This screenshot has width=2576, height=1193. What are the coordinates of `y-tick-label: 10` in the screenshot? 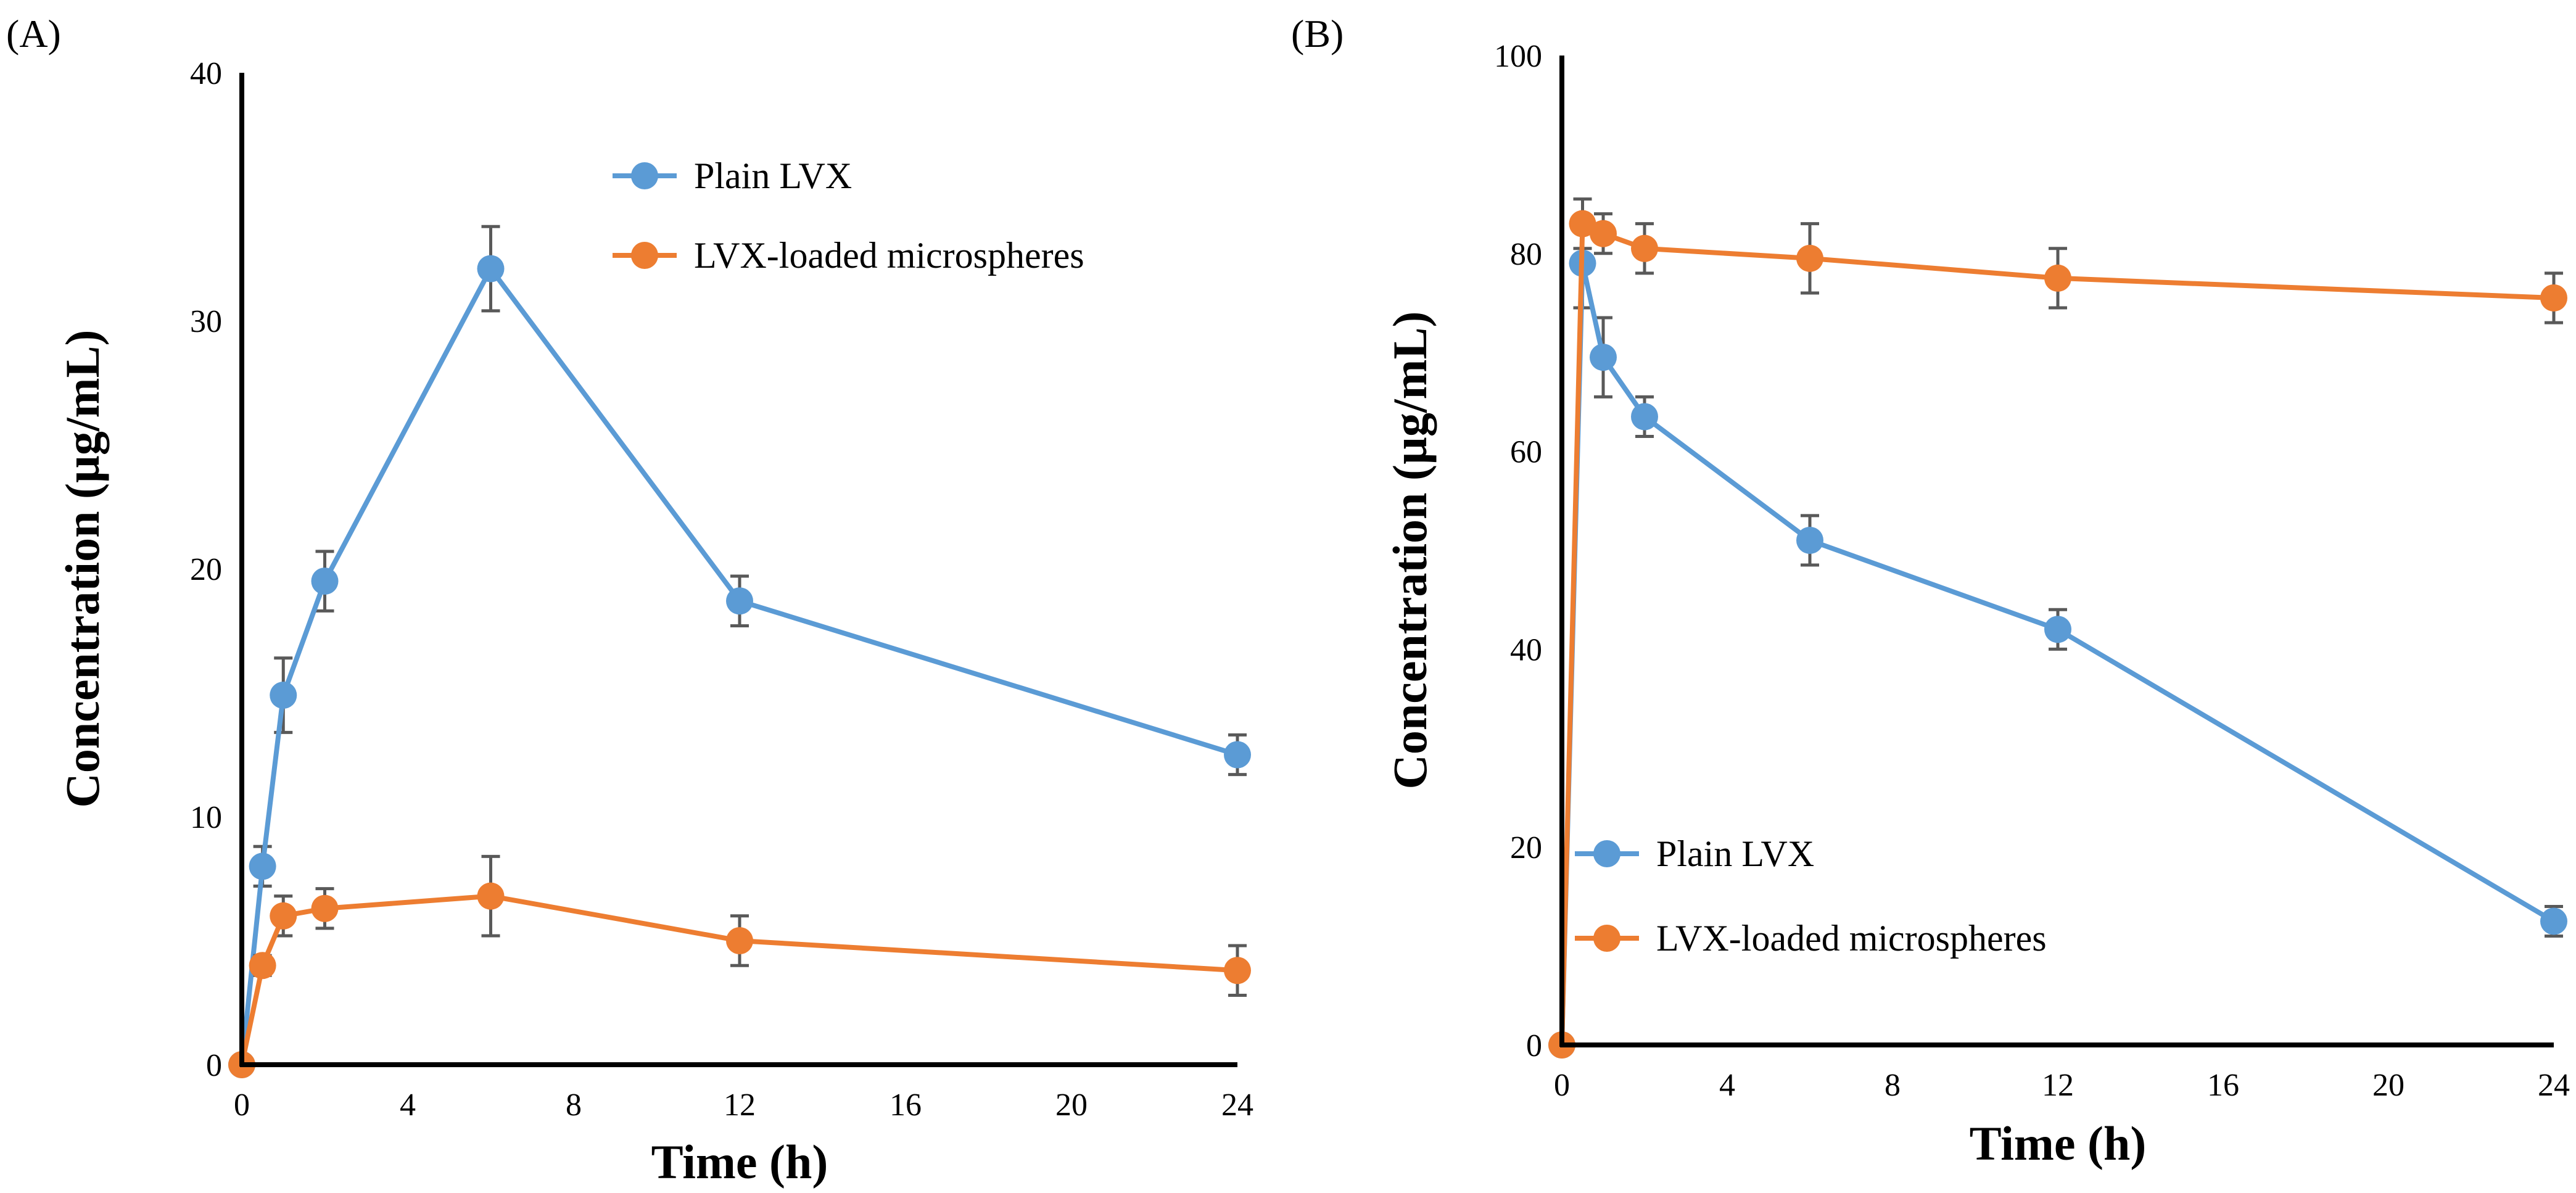 It's located at (206, 817).